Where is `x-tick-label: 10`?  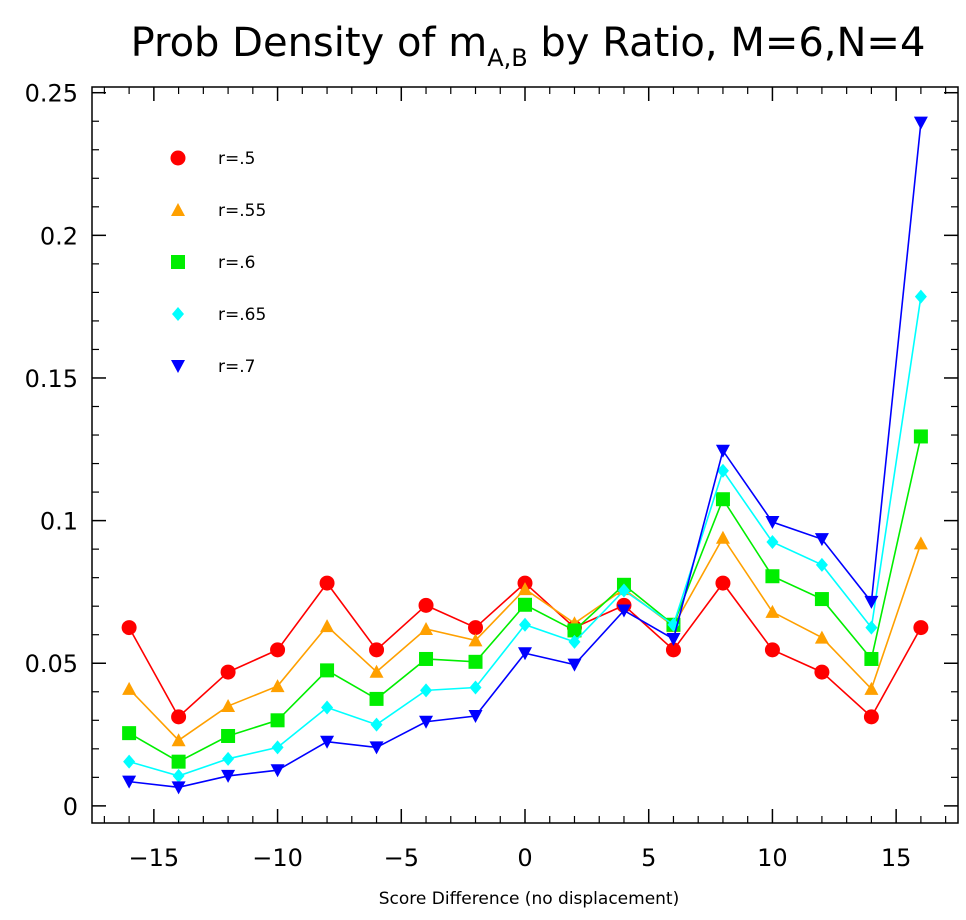
x-tick-label: 10 is located at coordinates (772, 858).